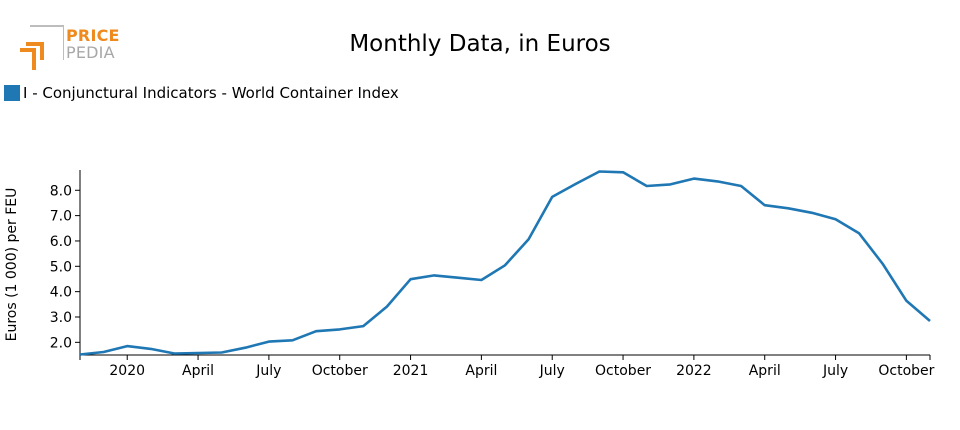 Image resolution: width=960 pixels, height=430 pixels. Describe the element at coordinates (411, 371) in the screenshot. I see `x-tick-label: 2021` at that location.